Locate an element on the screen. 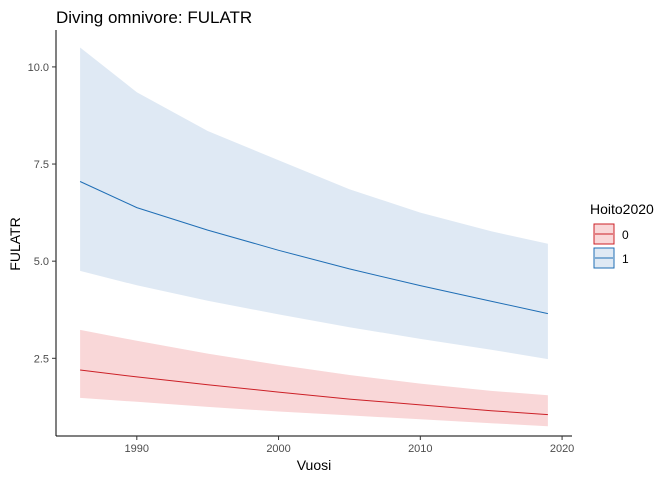 The width and height of the screenshot is (672, 480). x-tick-label: 1990 is located at coordinates (137, 449).